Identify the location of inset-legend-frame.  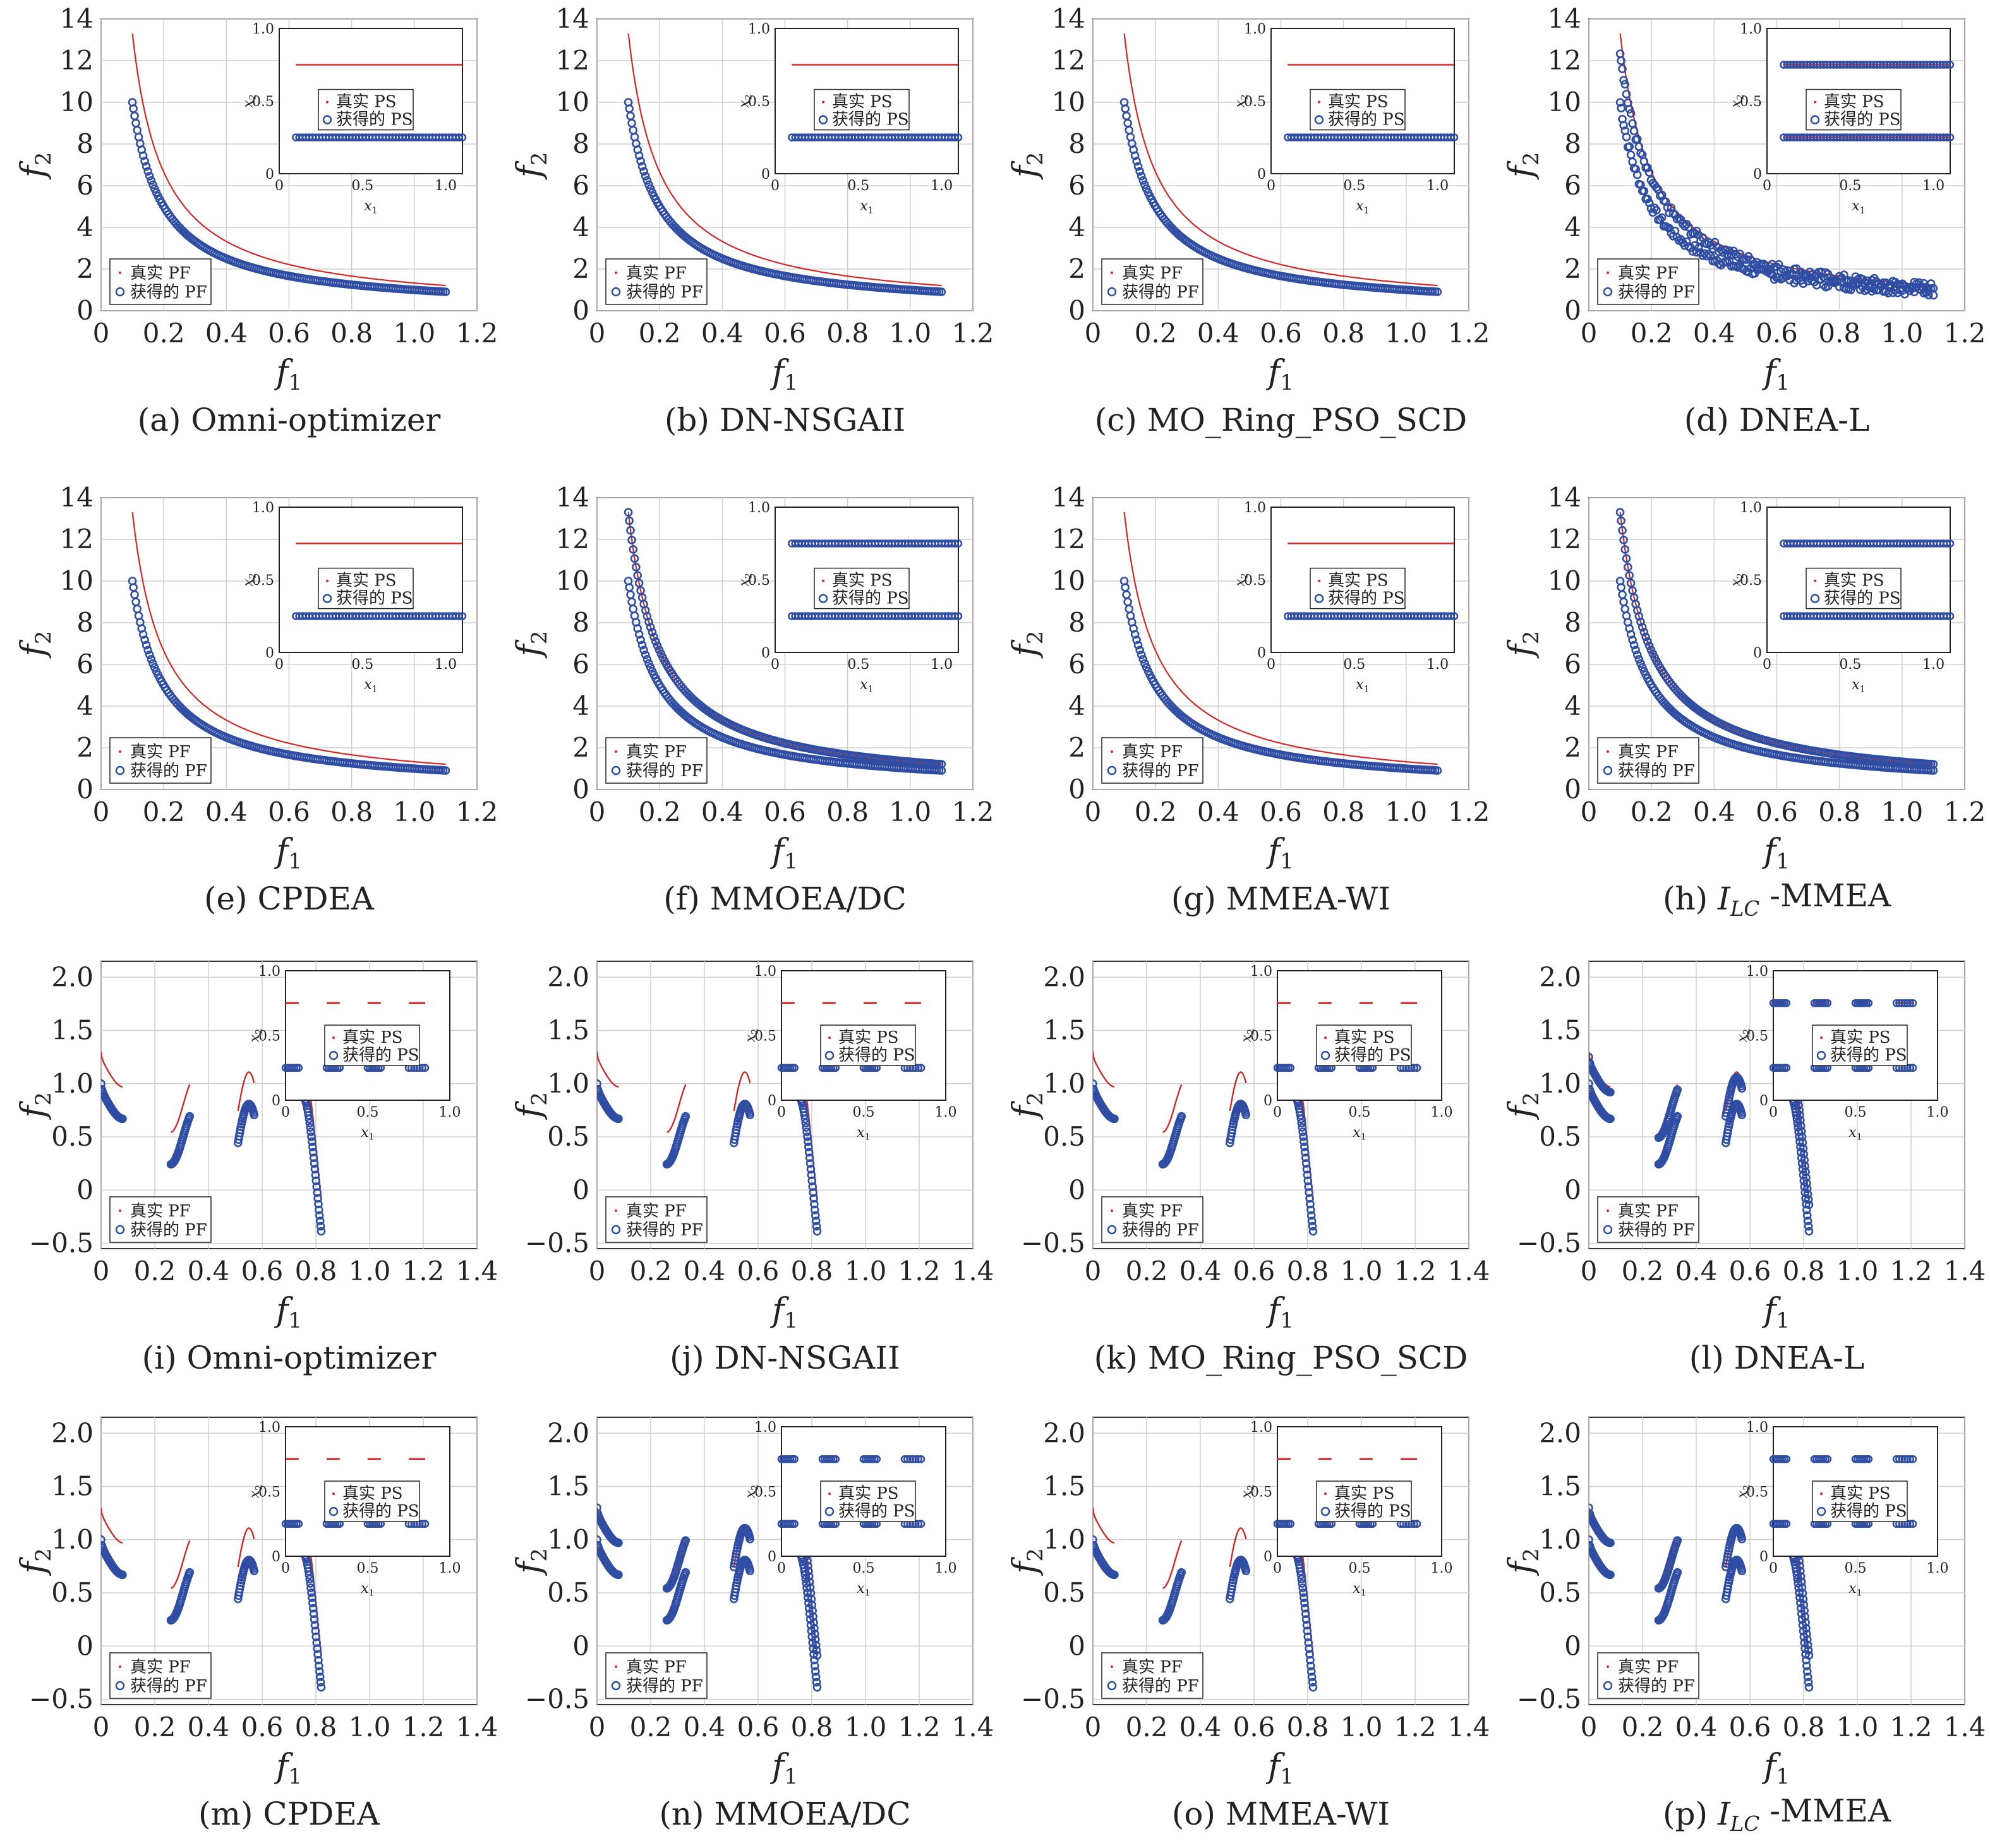
(372, 1501).